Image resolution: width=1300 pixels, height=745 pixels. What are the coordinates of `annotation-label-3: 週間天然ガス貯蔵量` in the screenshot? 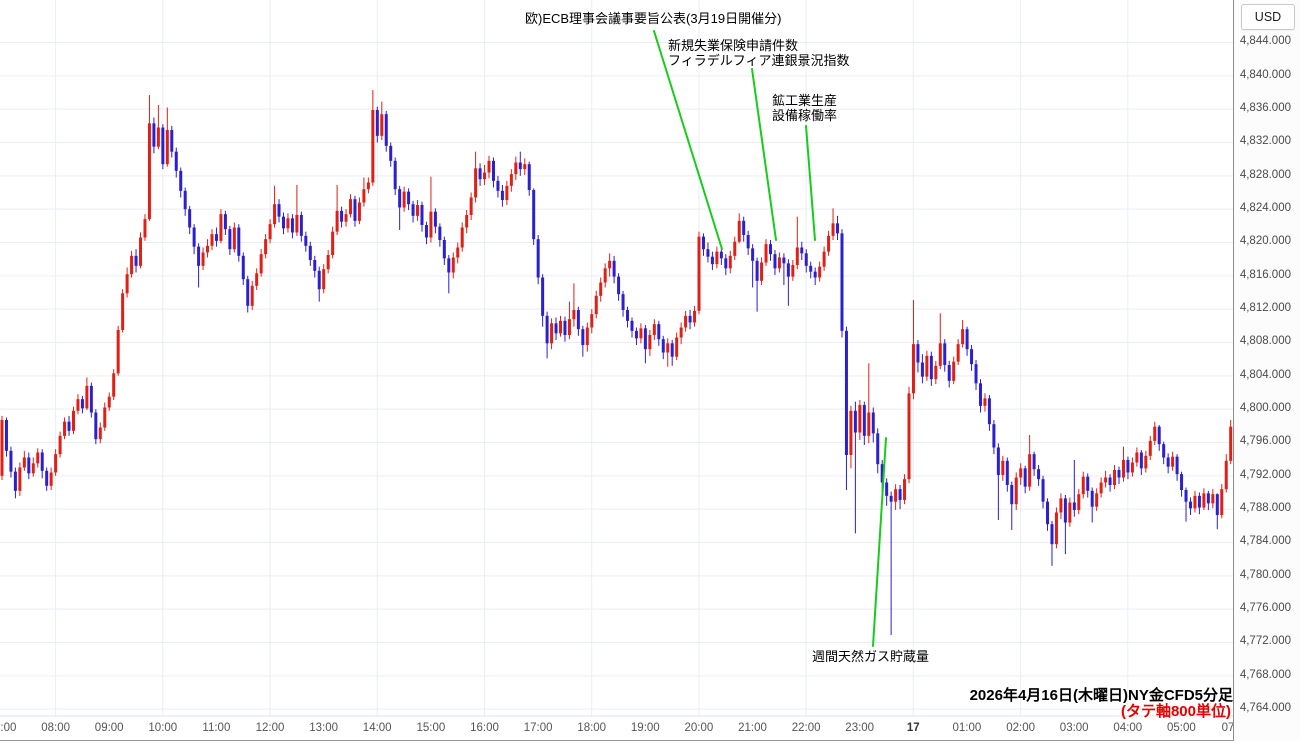 It's located at (870, 657).